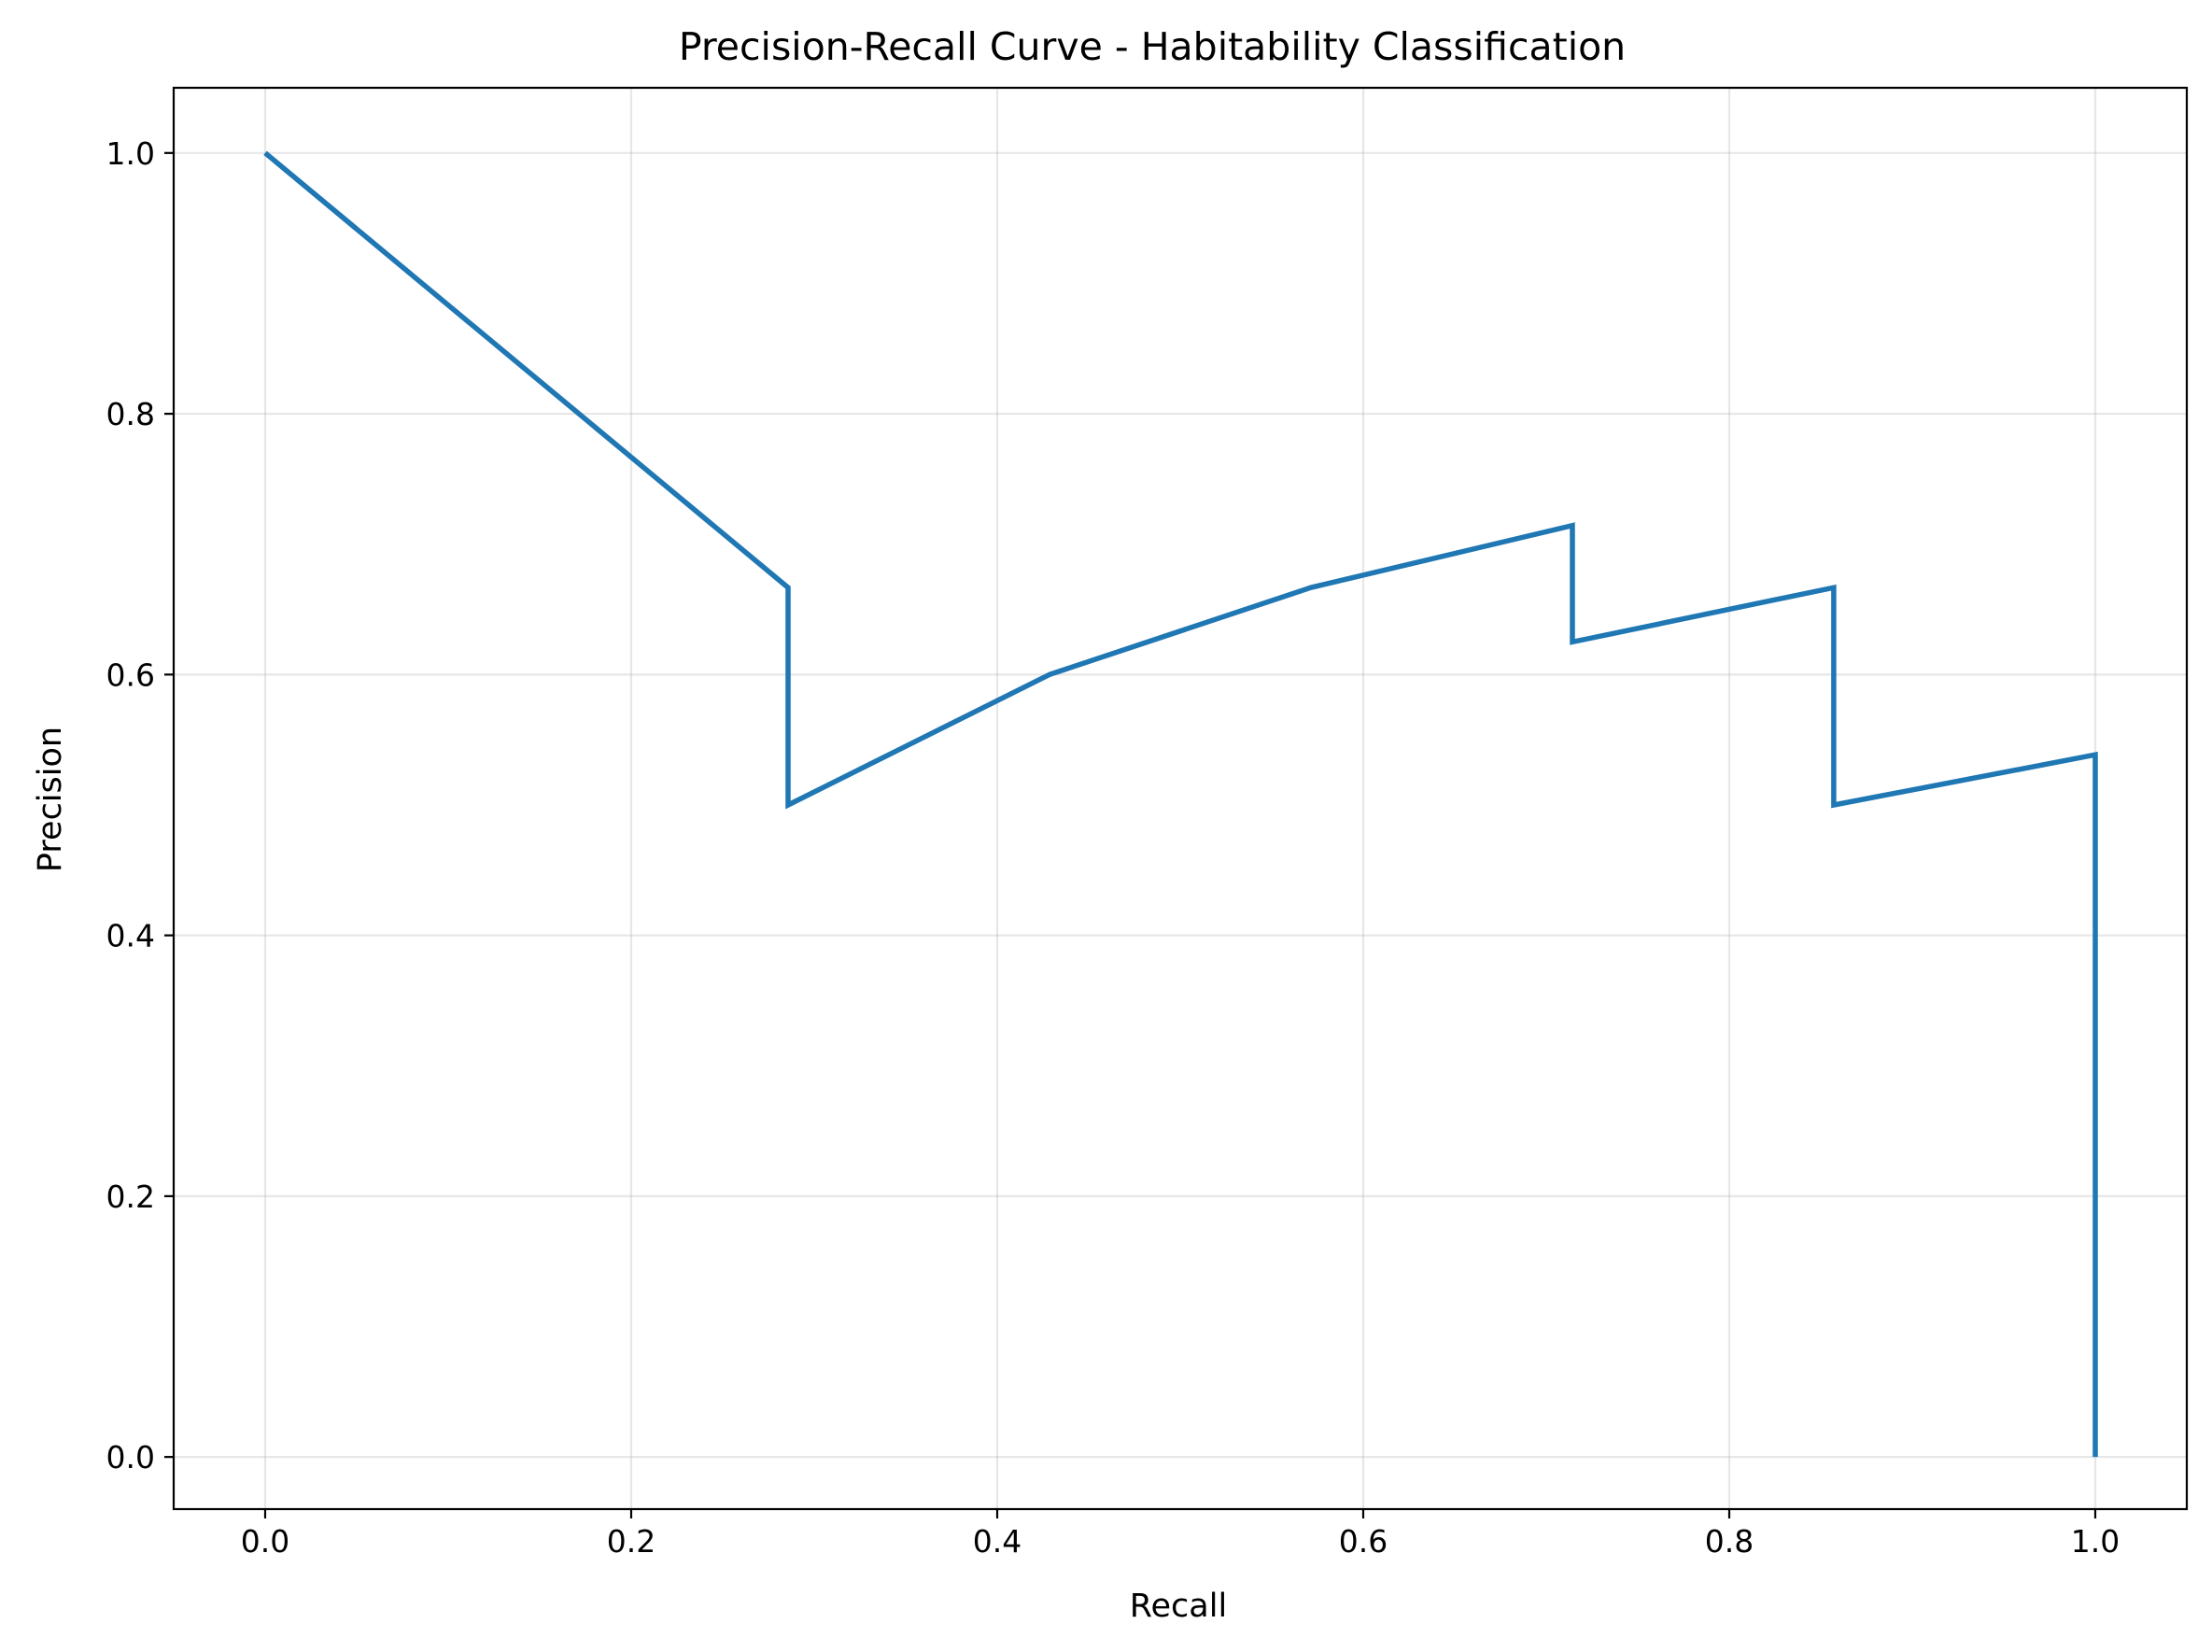  Describe the element at coordinates (1363, 1541) in the screenshot. I see `x-tick-label: 0.6` at that location.